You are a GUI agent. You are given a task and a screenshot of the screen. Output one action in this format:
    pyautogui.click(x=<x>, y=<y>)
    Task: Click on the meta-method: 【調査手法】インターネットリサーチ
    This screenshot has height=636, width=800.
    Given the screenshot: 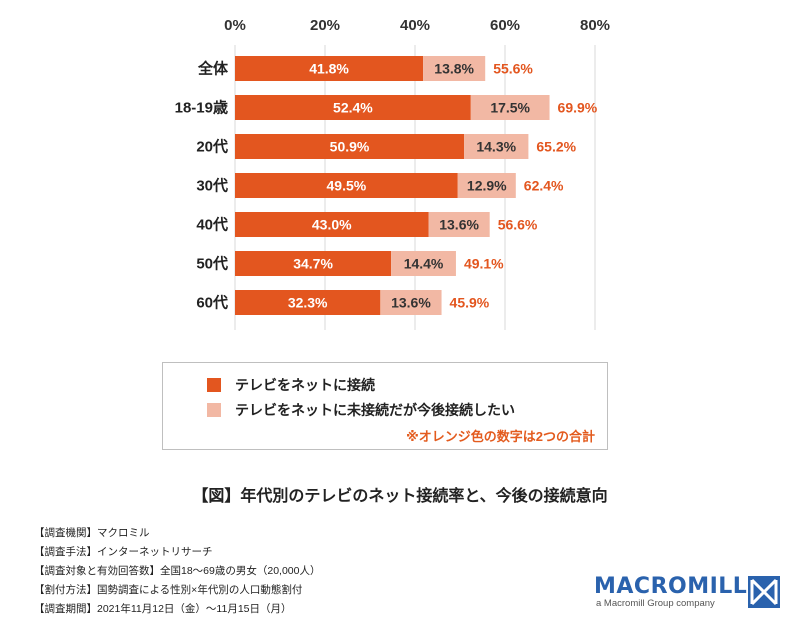 What is the action you would take?
    pyautogui.click(x=123, y=552)
    